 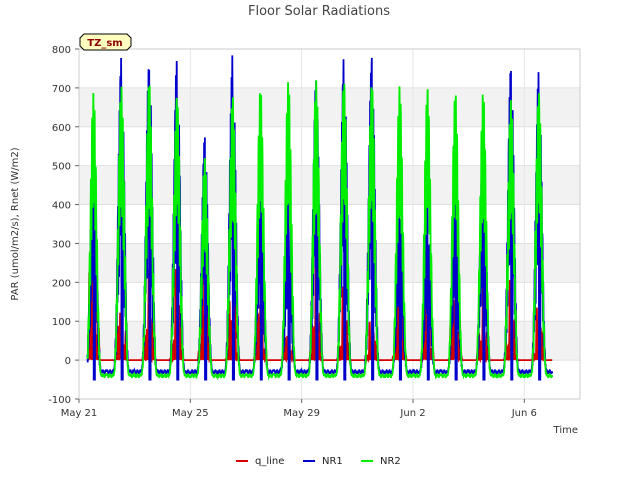 What do you see at coordinates (319, 11) in the screenshot?
I see `chart-title: Floor Solar Radiations` at bounding box center [319, 11].